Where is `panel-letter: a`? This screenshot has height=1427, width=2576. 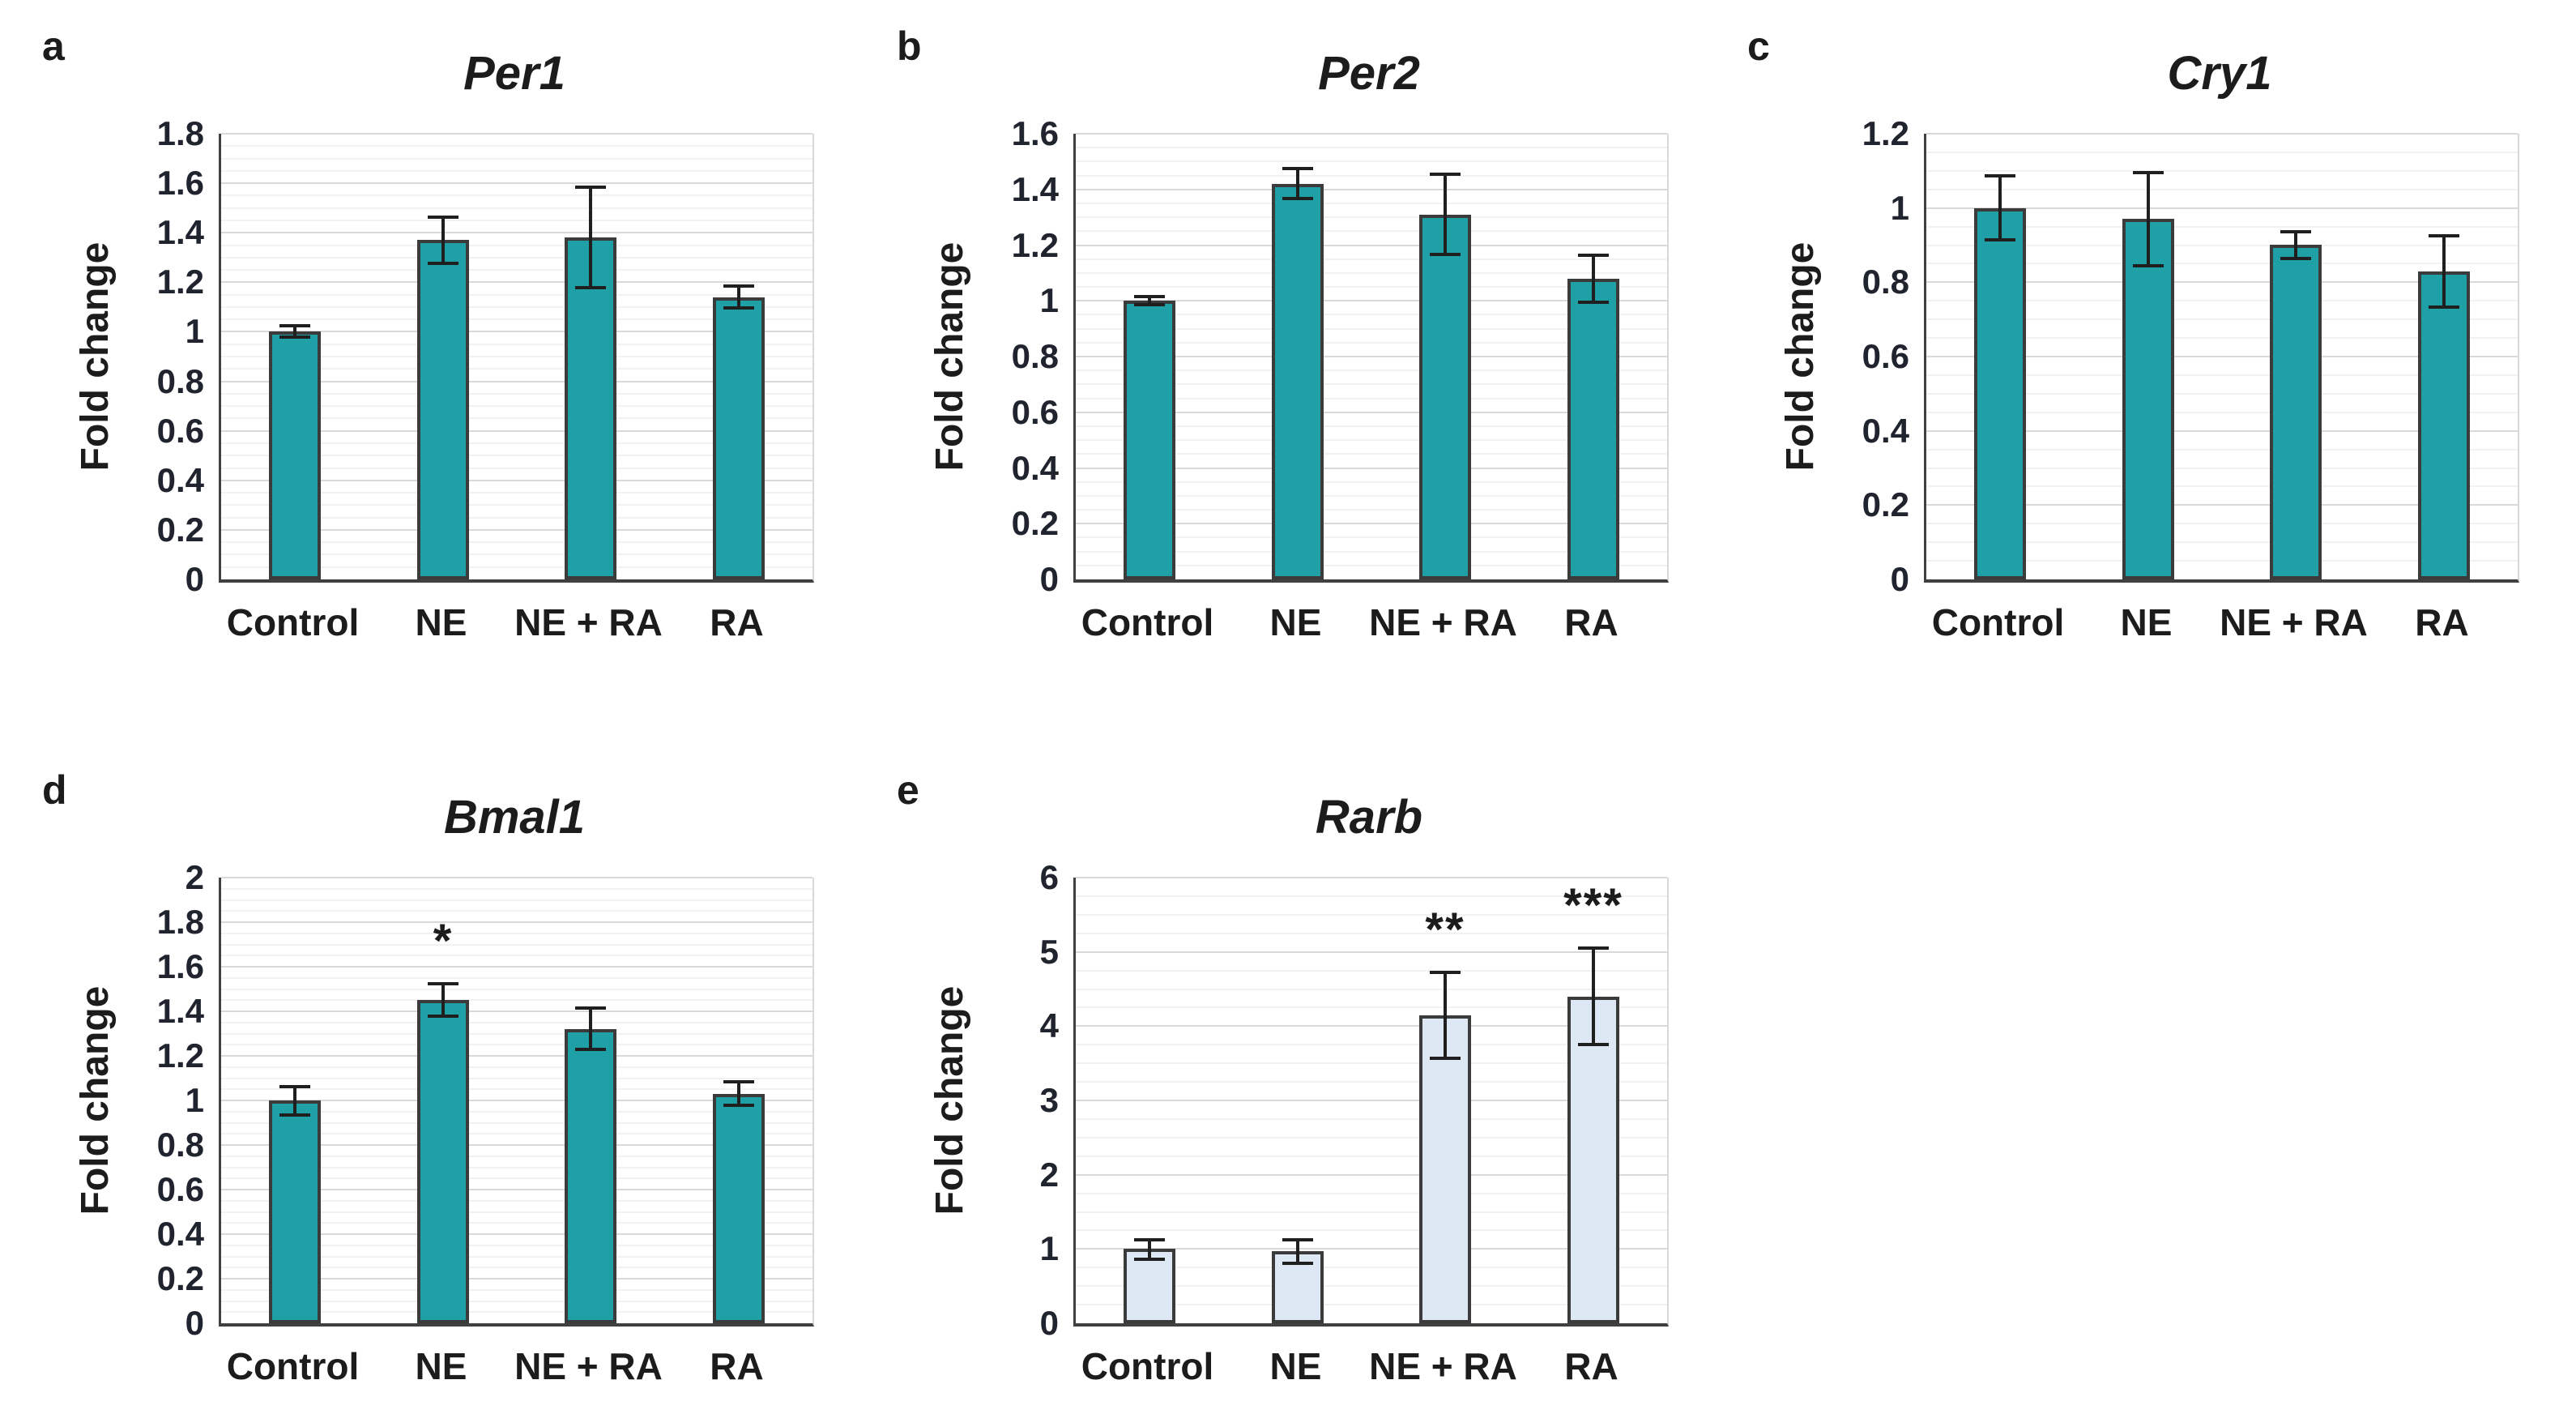 panel-letter: a is located at coordinates (54, 46).